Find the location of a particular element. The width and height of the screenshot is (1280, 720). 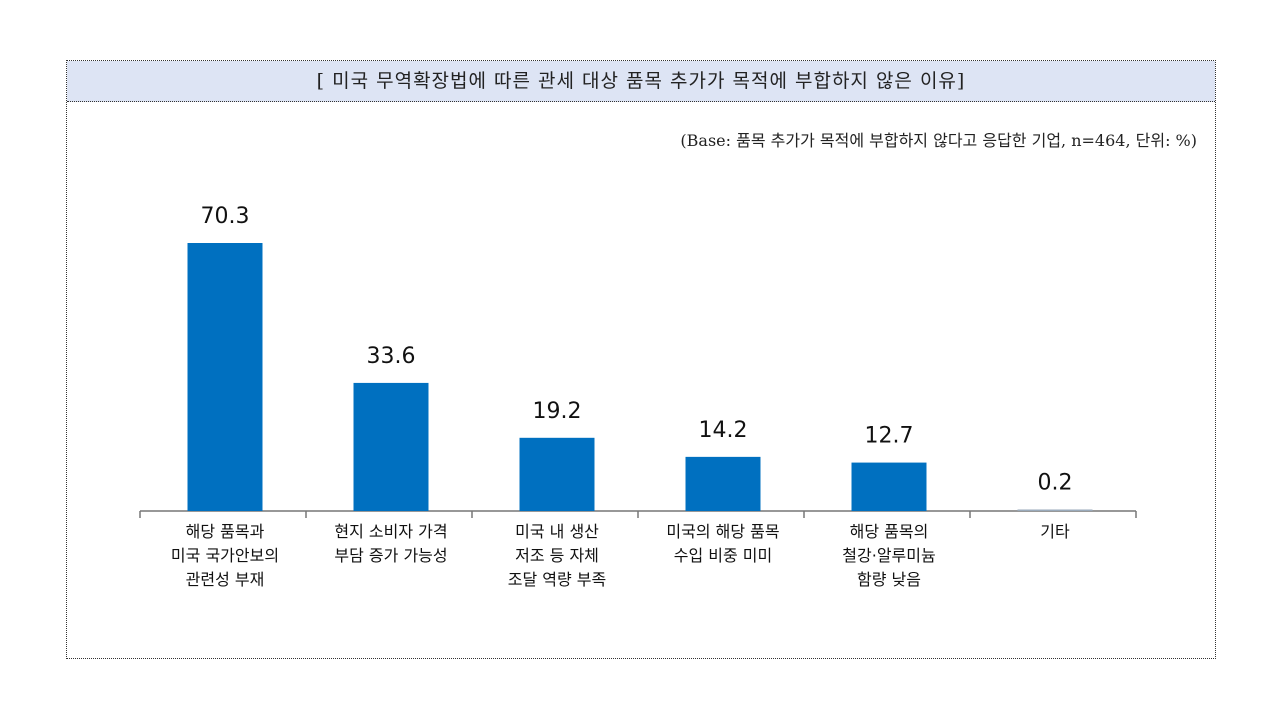

data-label: 70.3 is located at coordinates (225, 216).